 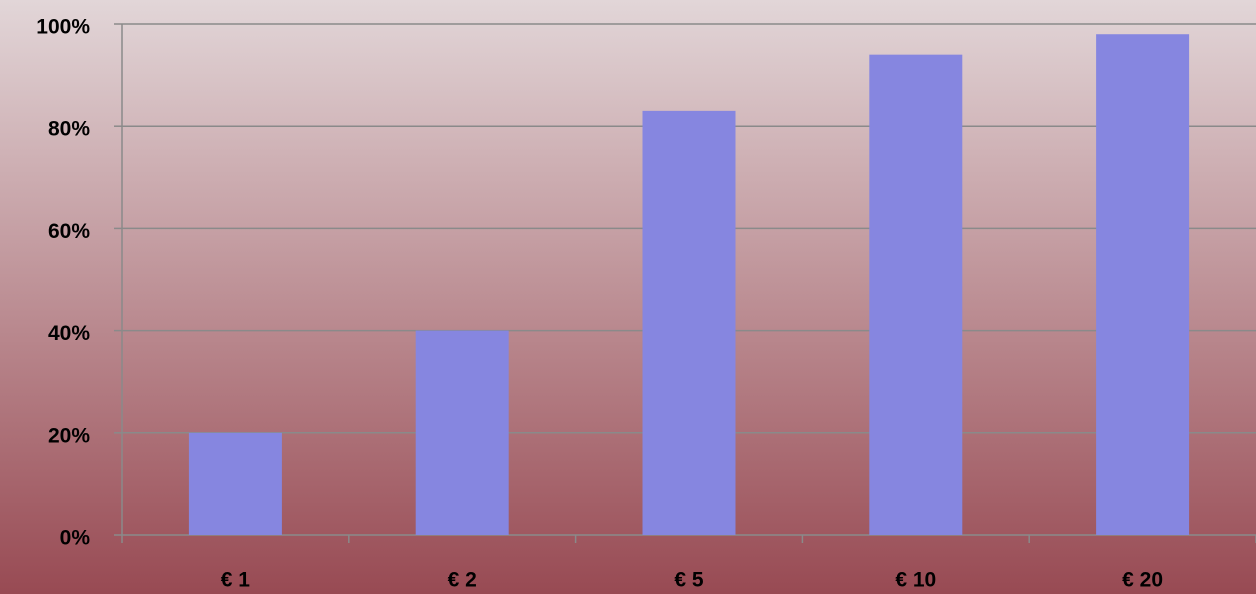 I want to click on x-tick-label: € 5, so click(x=689, y=580).